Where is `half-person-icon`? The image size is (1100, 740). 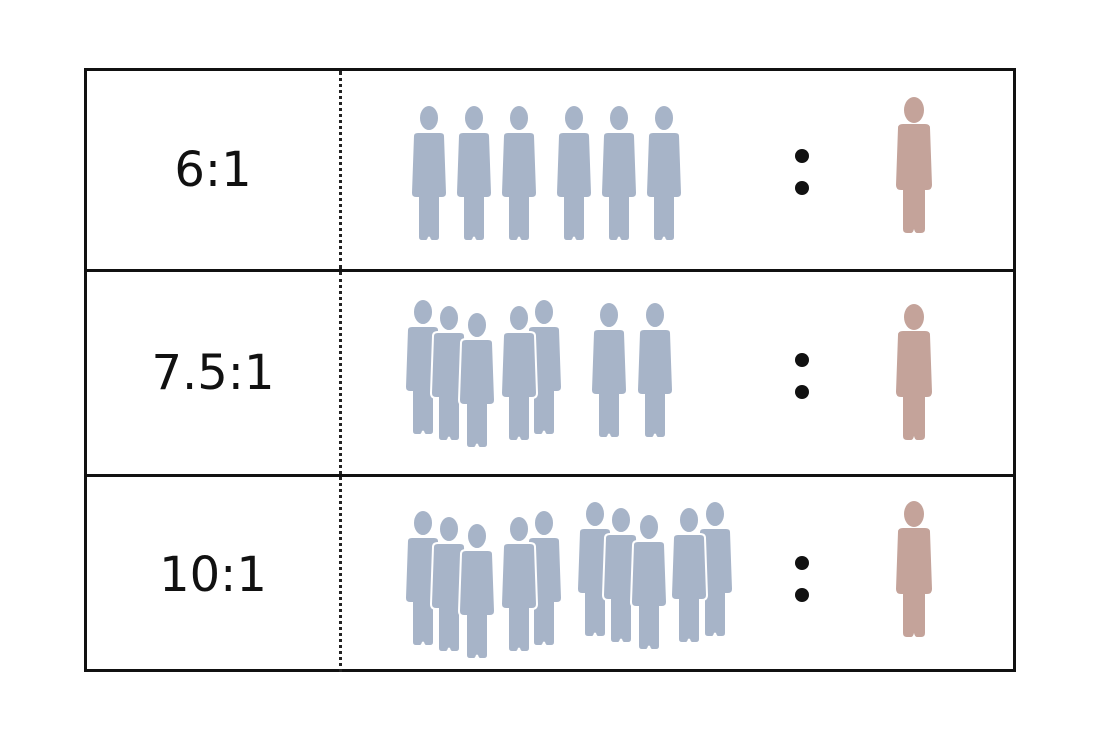
half-person-icon is located at coordinates (692, 370).